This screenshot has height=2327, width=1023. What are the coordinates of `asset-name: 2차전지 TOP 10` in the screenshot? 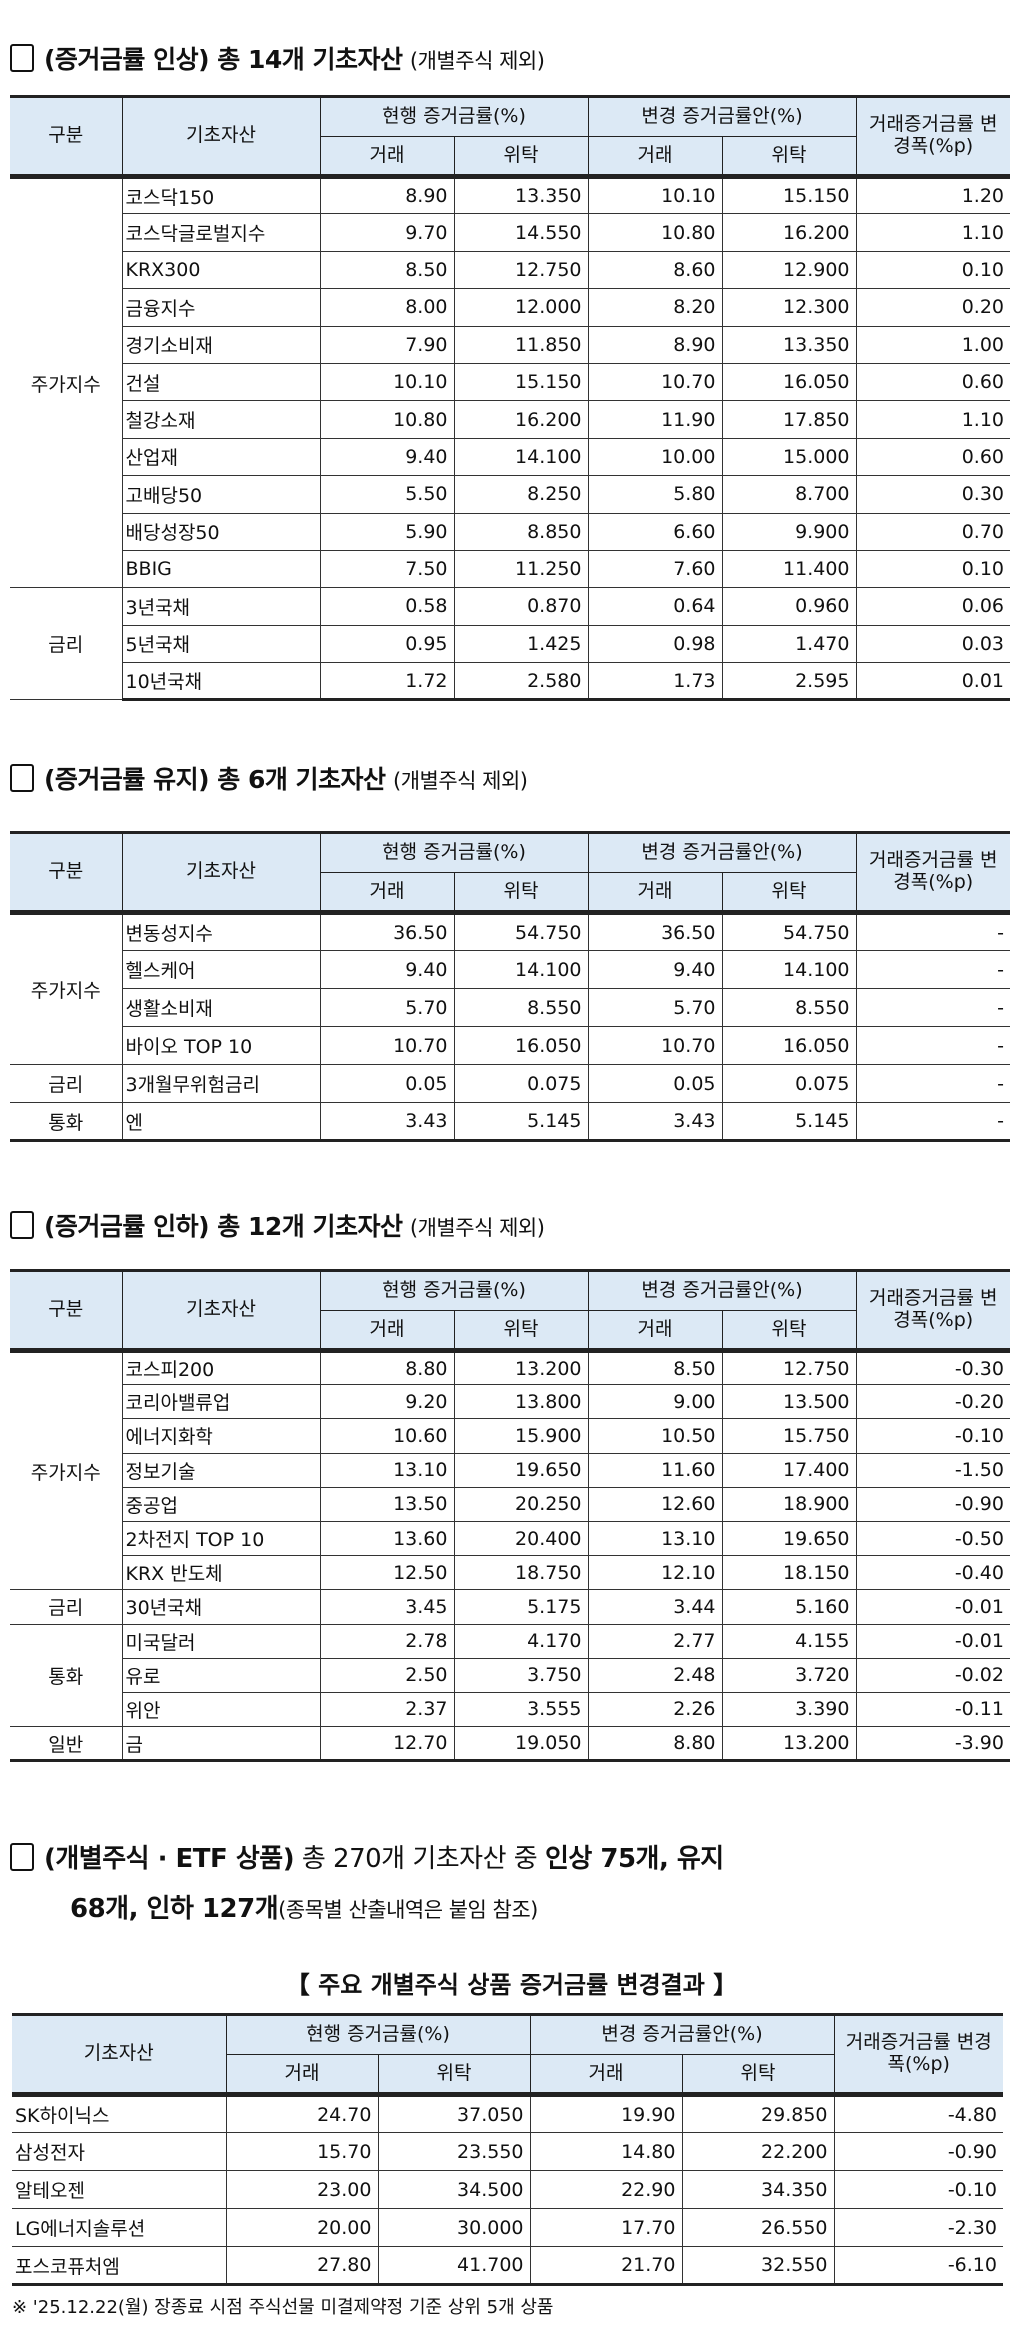 It's located at (221, 1538).